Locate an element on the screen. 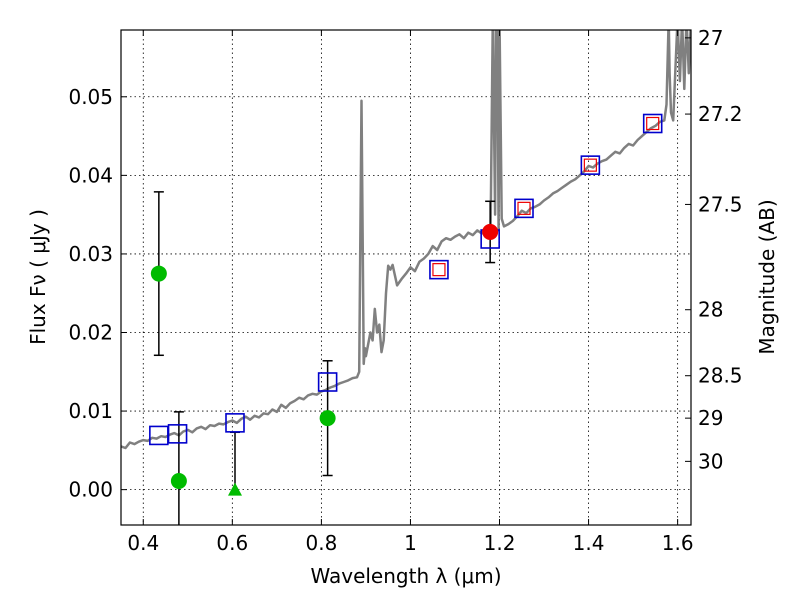  y-tick-label: 0.05 is located at coordinates (90, 97).